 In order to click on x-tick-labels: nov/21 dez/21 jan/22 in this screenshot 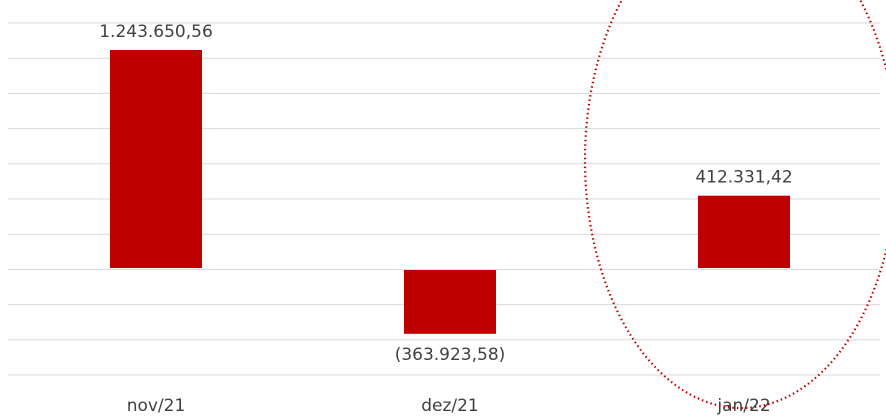, I will do `click(449, 406)`.